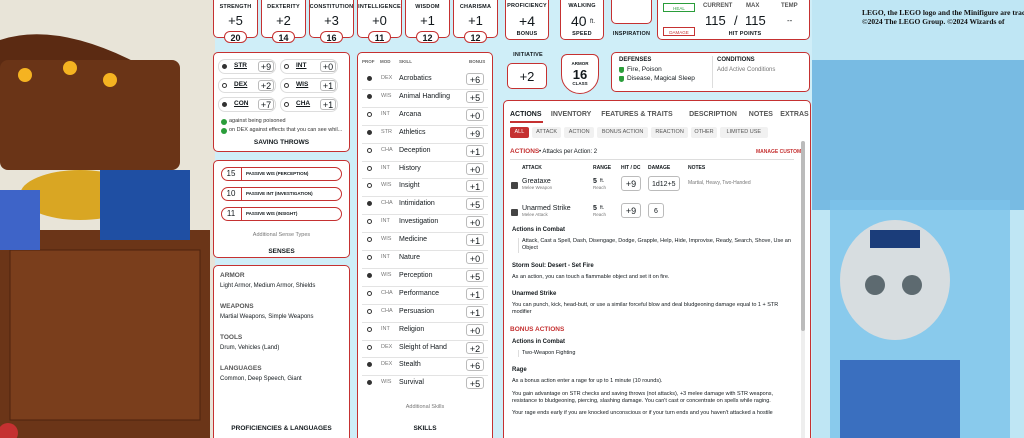  I want to click on tab: NOTES, so click(760, 114).